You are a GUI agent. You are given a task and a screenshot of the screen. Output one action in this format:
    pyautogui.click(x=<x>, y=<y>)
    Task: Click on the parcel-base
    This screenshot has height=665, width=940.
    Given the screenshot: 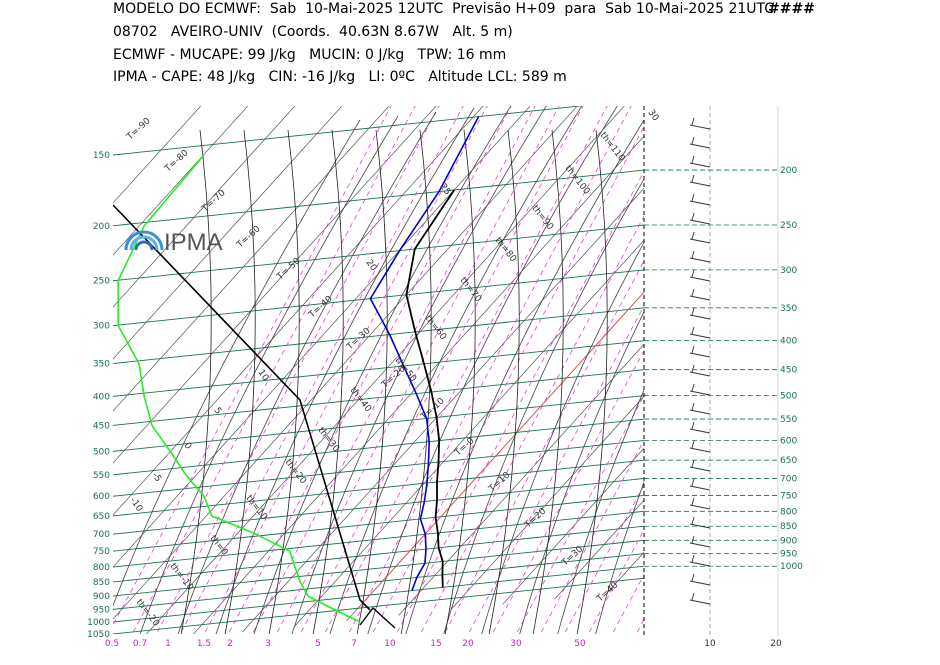 What is the action you would take?
    pyautogui.click(x=377, y=617)
    